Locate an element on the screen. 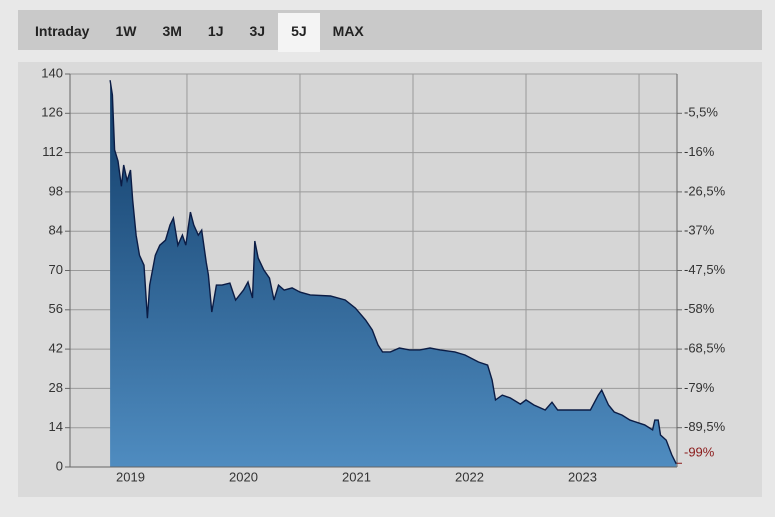 Image resolution: width=775 pixels, height=517 pixels. y-tick-label: 42 is located at coordinates (56, 348).